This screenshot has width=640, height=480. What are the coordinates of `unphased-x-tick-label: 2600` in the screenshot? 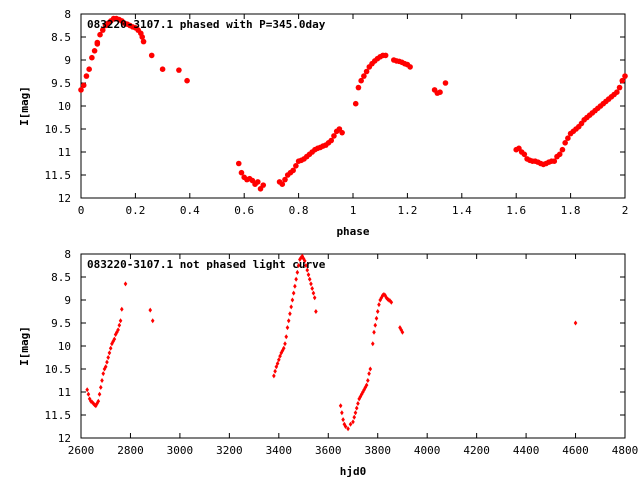 It's located at (81, 450).